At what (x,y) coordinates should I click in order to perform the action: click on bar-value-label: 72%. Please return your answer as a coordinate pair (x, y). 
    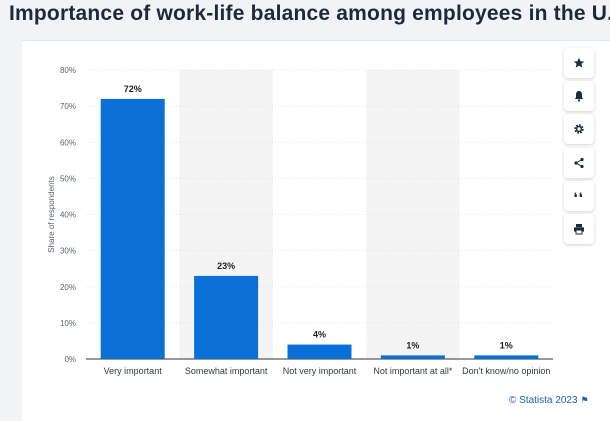
    Looking at the image, I should click on (133, 89).